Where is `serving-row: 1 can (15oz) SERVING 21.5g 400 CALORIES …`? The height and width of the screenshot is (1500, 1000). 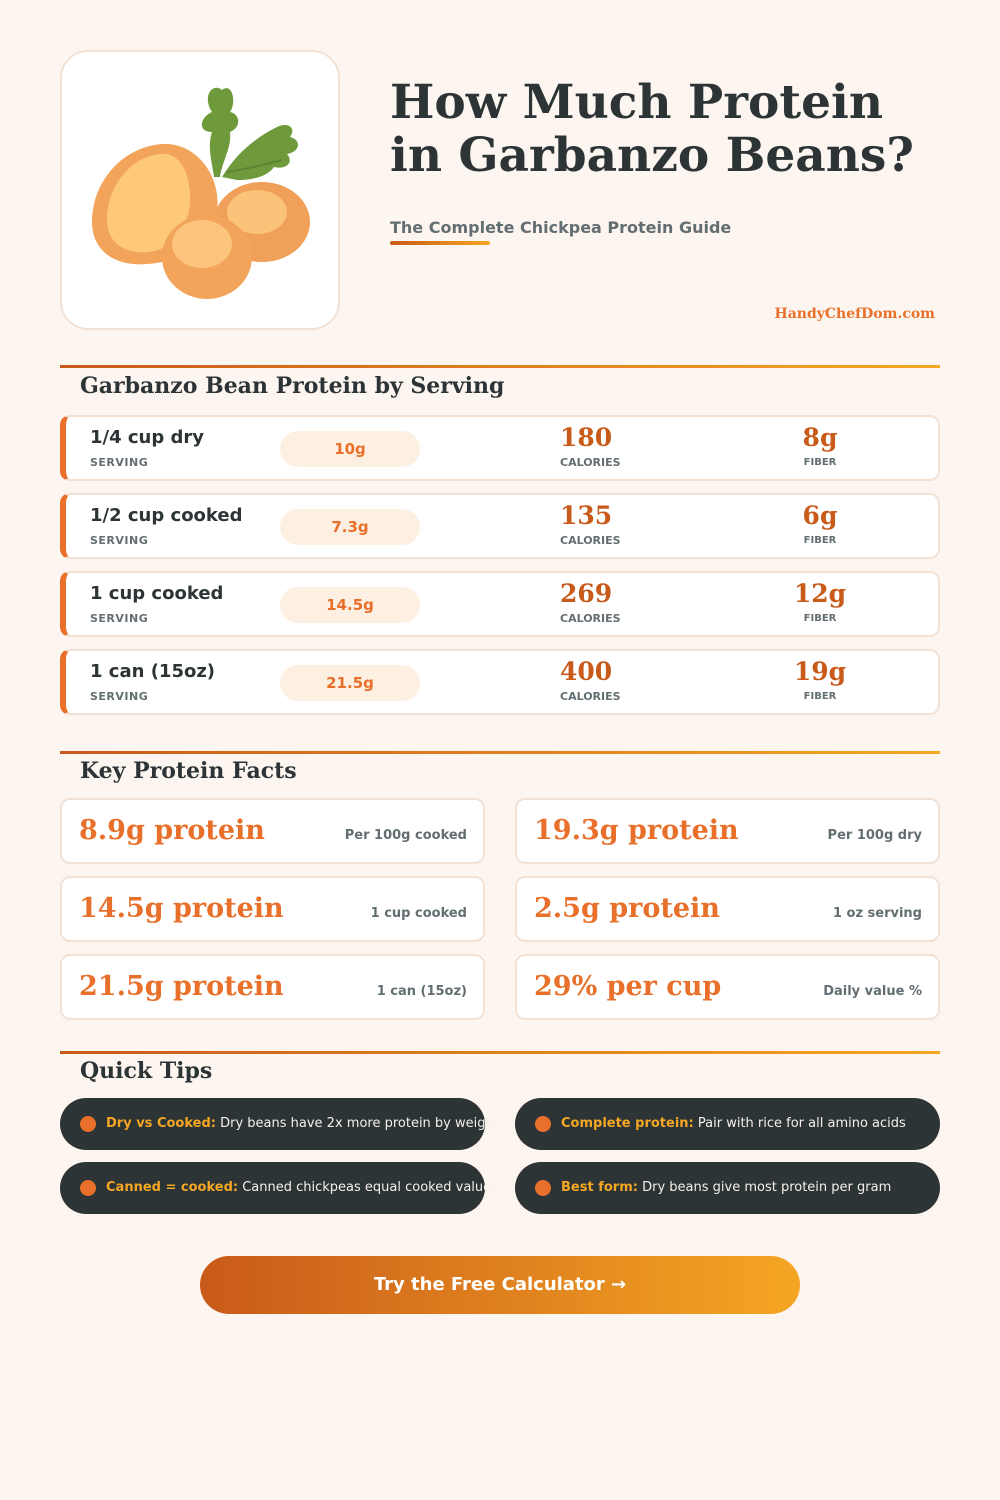 serving-row: 1 can (15oz) SERVING 21.5g 400 CALORIES … is located at coordinates (500, 682).